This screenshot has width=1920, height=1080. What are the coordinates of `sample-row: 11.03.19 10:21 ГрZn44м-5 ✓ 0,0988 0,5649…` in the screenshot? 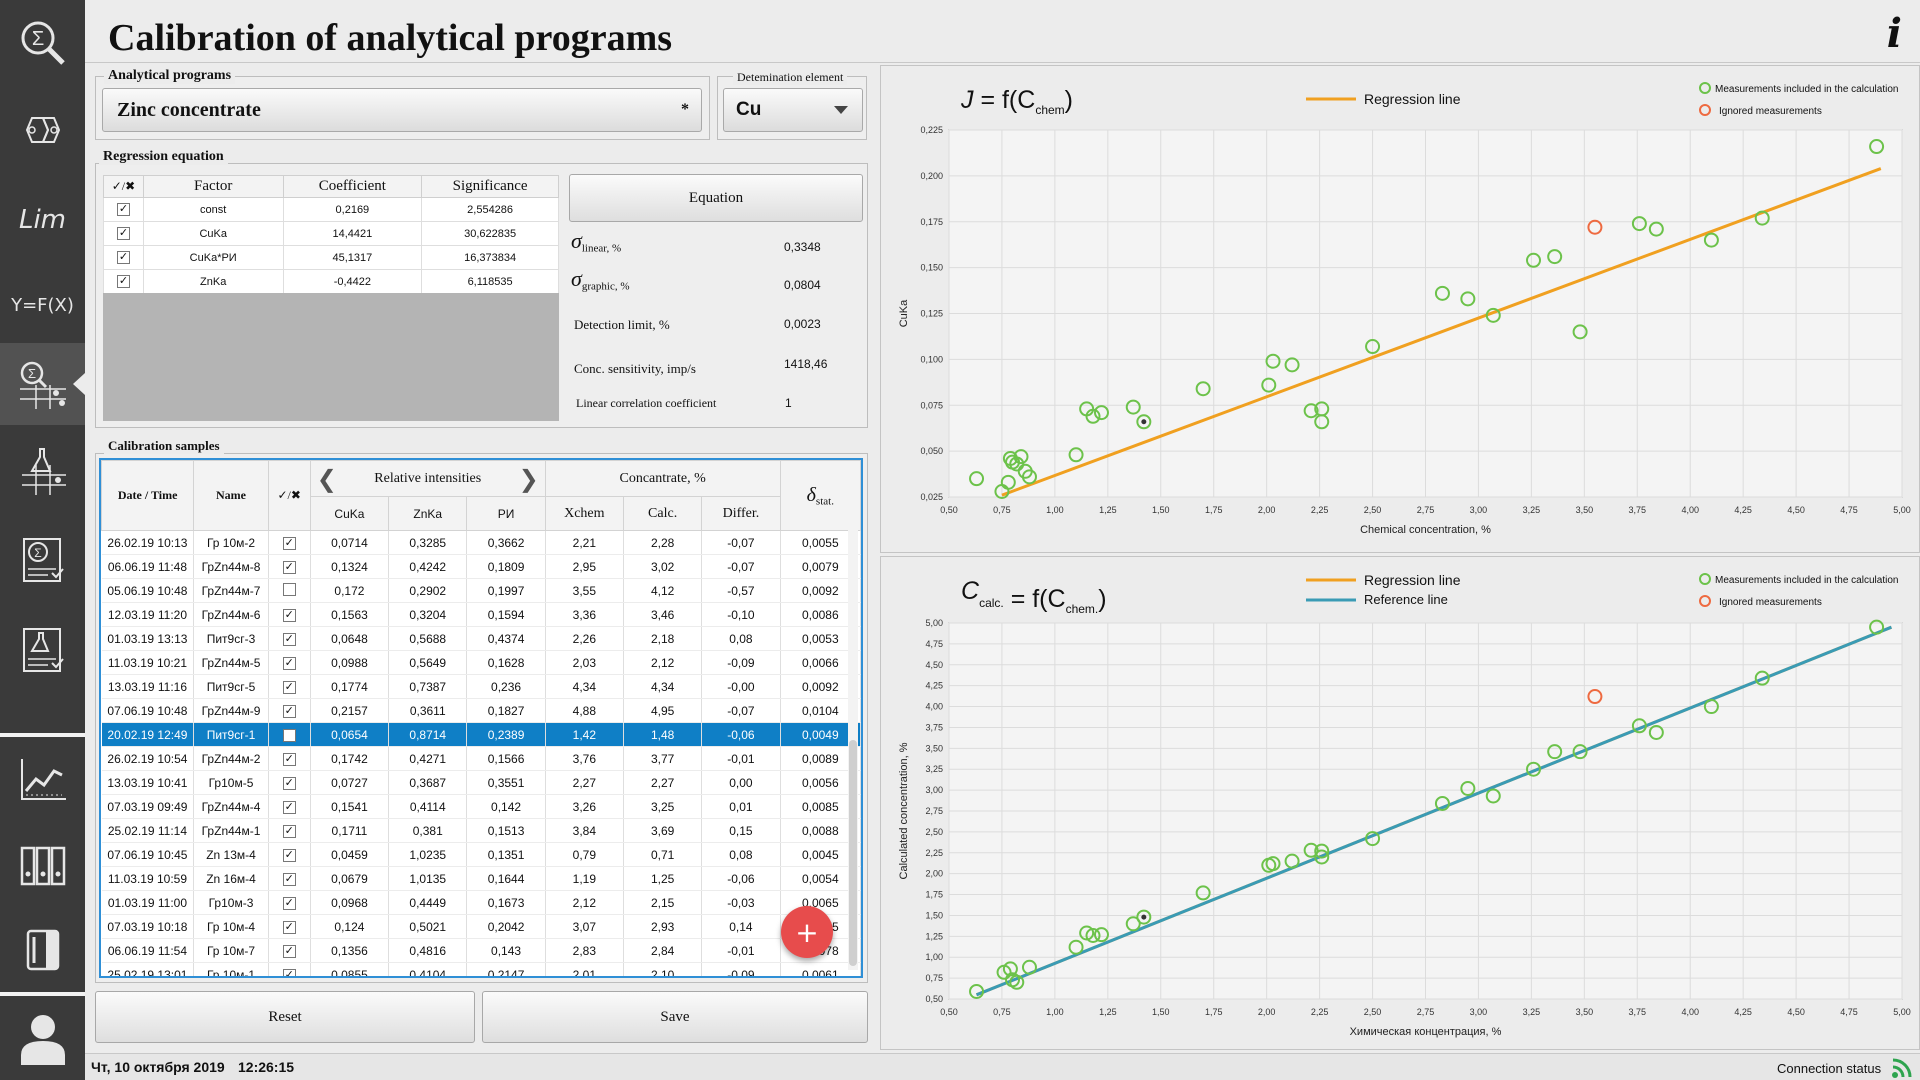 It's located at (481, 662).